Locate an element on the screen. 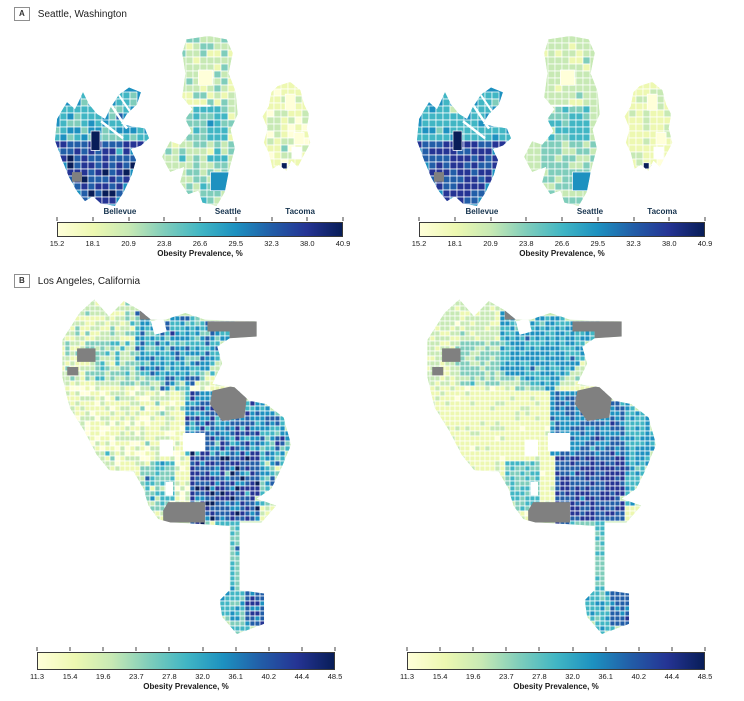 The width and height of the screenshot is (744, 701). colorbar-tick-label: 40.2 is located at coordinates (269, 676).